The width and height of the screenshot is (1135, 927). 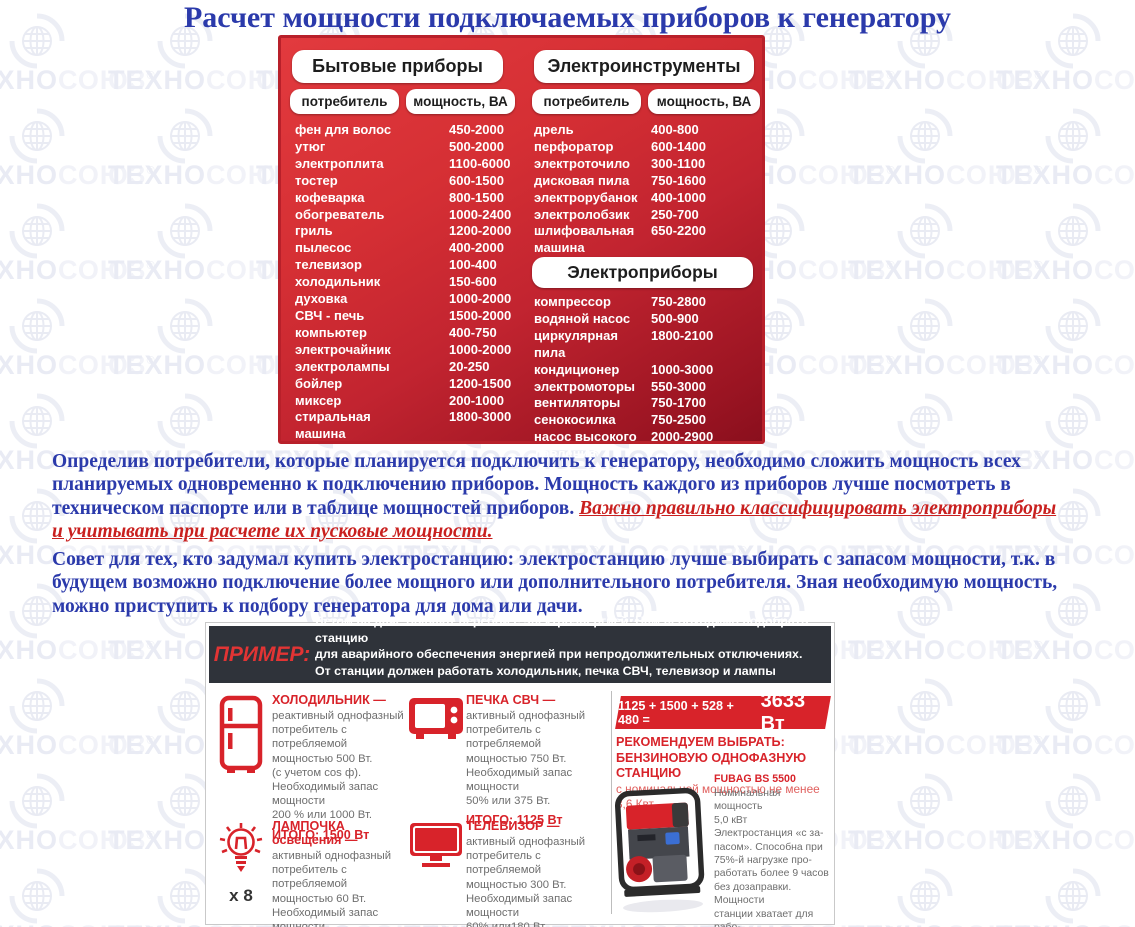 What do you see at coordinates (323, 248) in the screenshot?
I see `consumer-name: пылесос` at bounding box center [323, 248].